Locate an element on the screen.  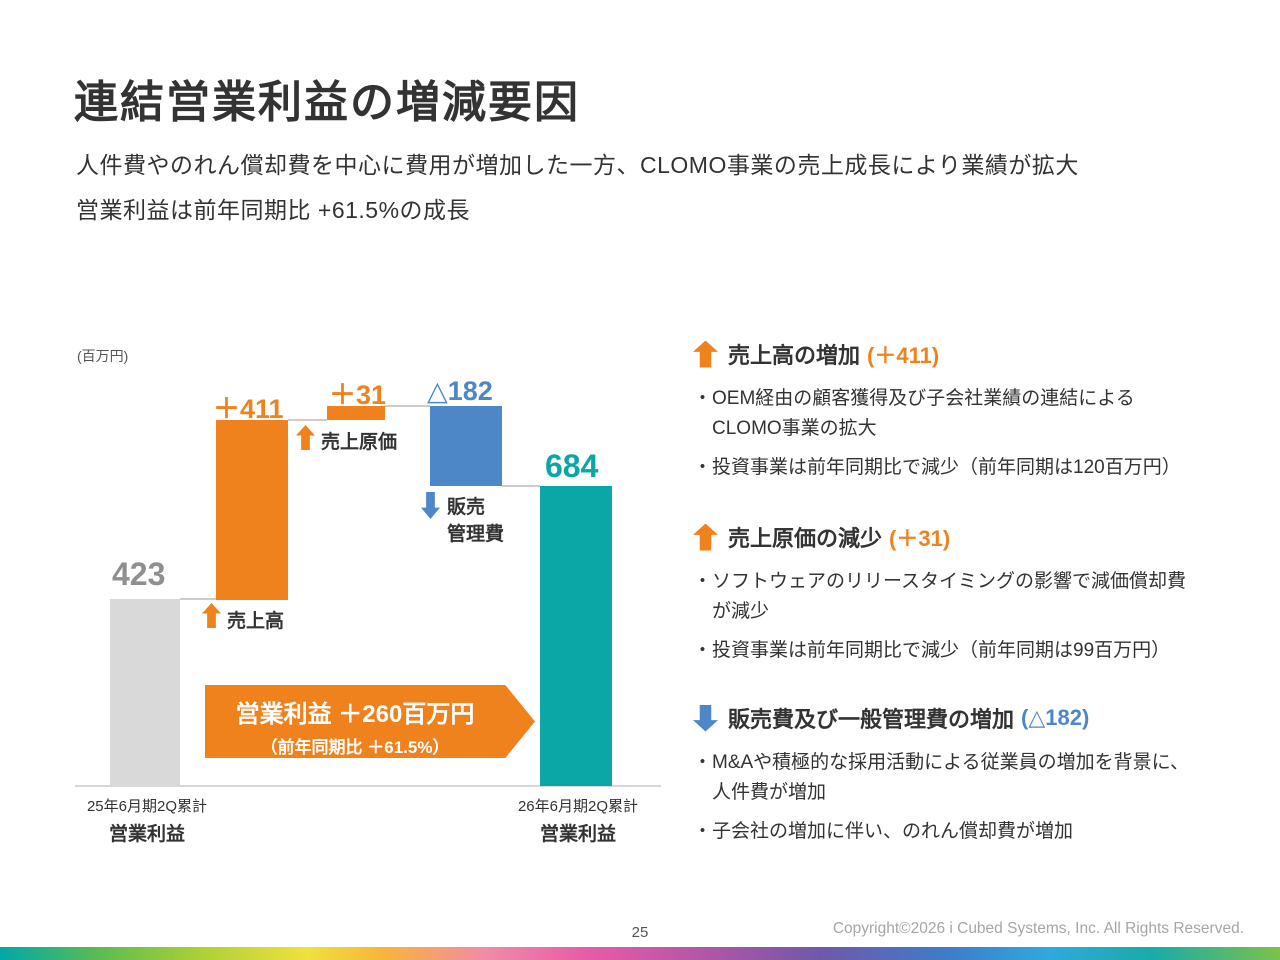
section-title: 売上高の増加 is located at coordinates (794, 355).